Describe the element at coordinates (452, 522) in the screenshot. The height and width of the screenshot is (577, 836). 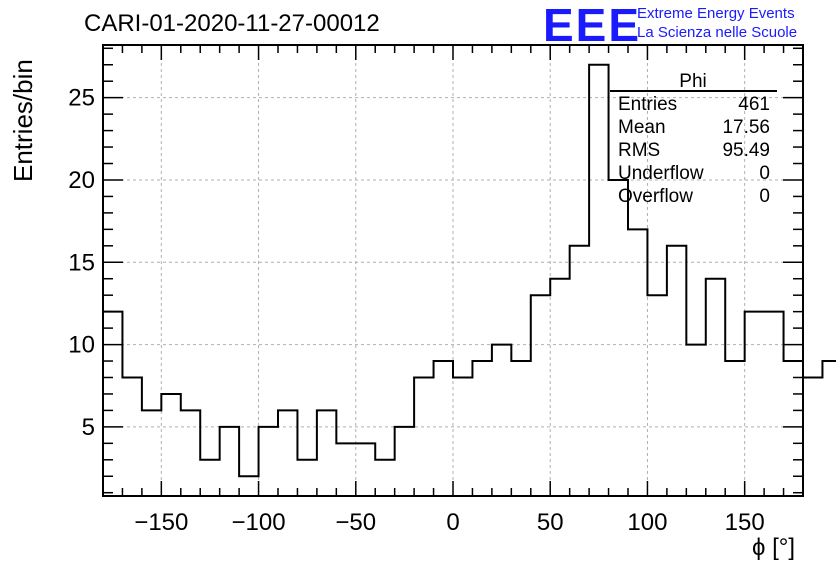
I see `x-tick-label: 0` at that location.